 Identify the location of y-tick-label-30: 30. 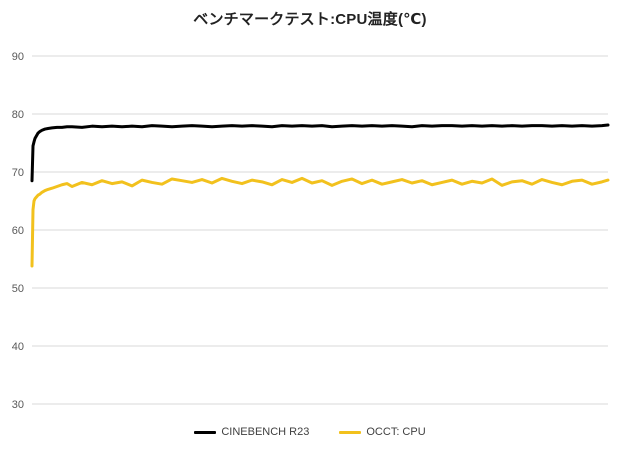
(18, 405).